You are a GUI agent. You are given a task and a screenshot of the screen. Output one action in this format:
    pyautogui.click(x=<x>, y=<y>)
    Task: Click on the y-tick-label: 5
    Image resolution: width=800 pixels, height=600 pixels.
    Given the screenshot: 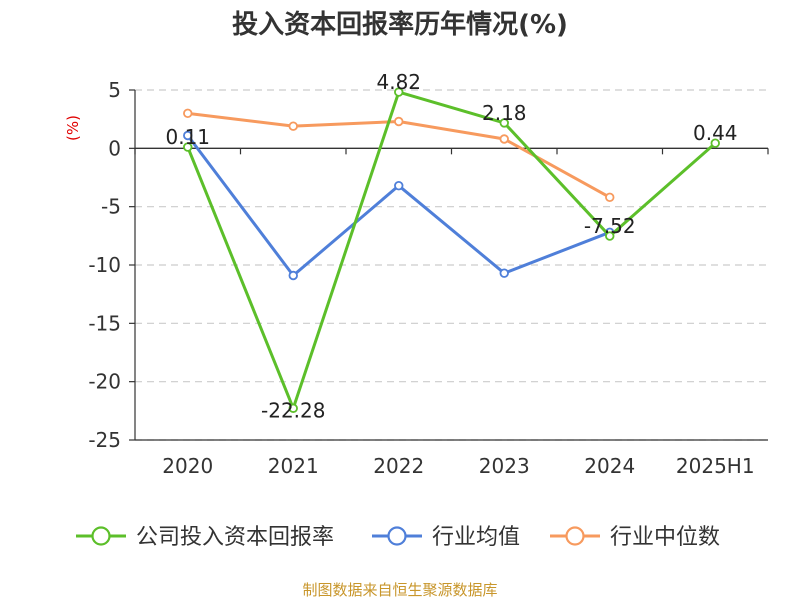 What is the action you would take?
    pyautogui.click(x=114, y=90)
    